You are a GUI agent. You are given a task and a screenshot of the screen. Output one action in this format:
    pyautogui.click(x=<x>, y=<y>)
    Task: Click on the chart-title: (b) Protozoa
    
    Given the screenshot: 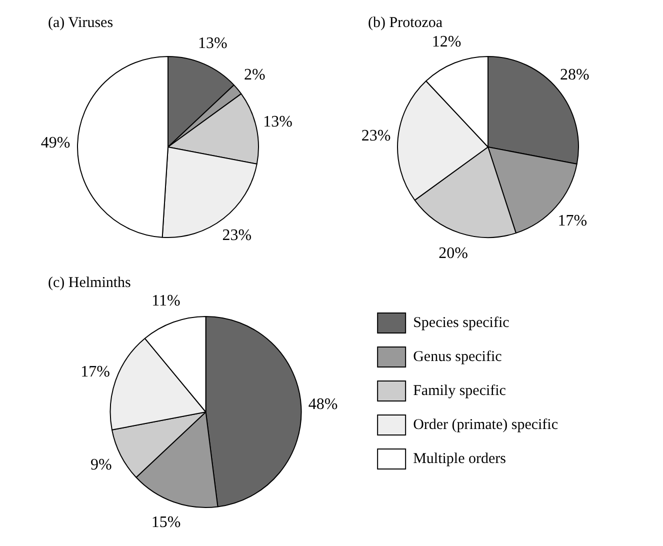 What is the action you would take?
    pyautogui.click(x=405, y=22)
    